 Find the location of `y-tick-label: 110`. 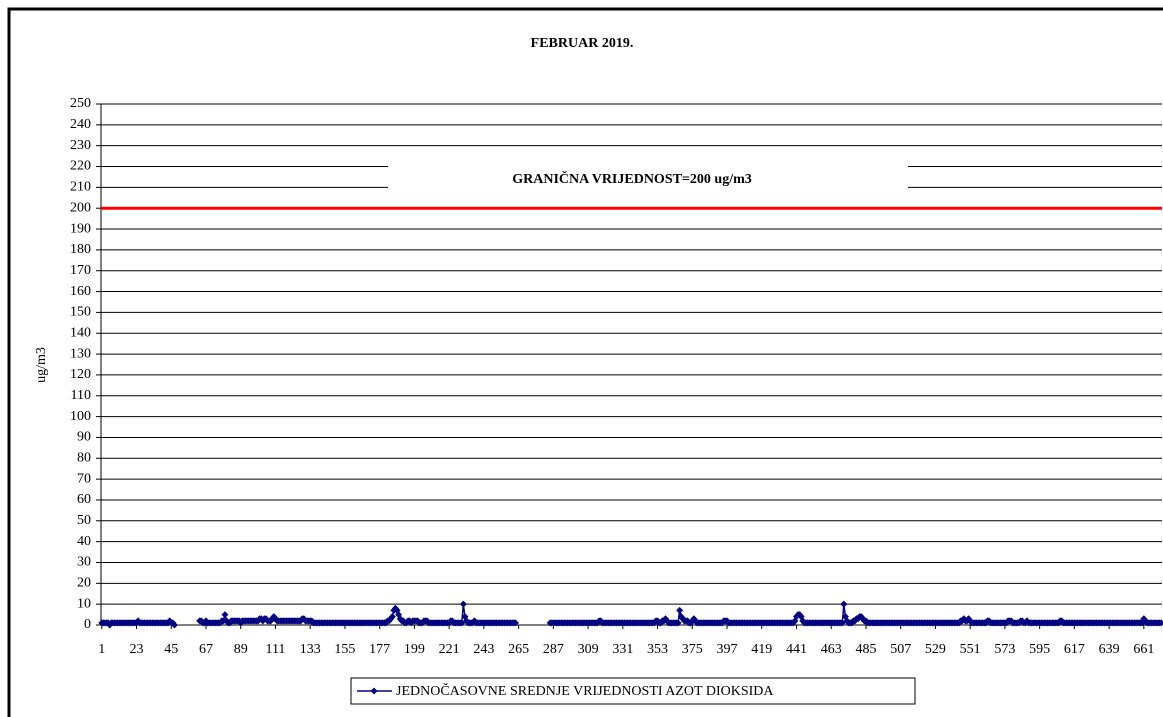

y-tick-label: 110 is located at coordinates (81, 395).